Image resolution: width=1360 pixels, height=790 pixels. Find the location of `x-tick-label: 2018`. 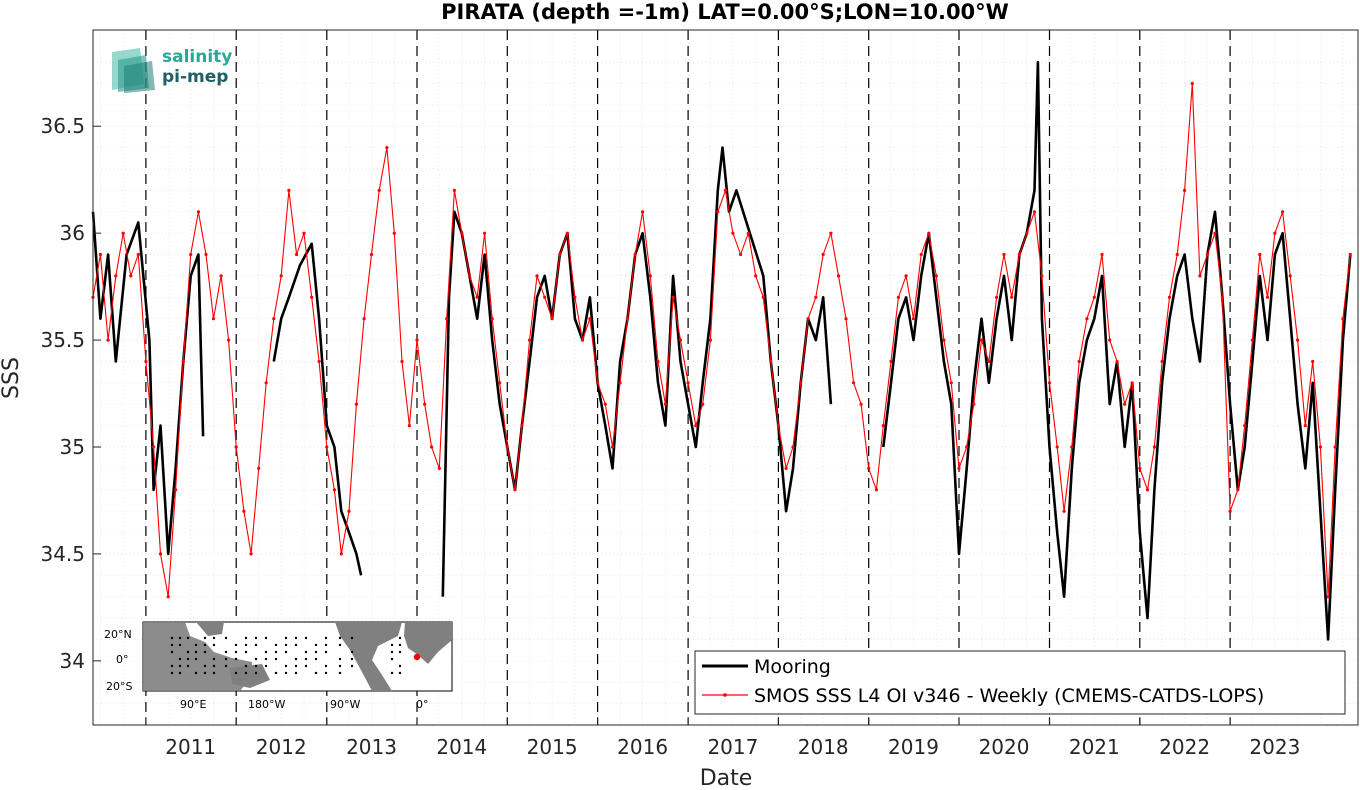

x-tick-label: 2018 is located at coordinates (823, 747).